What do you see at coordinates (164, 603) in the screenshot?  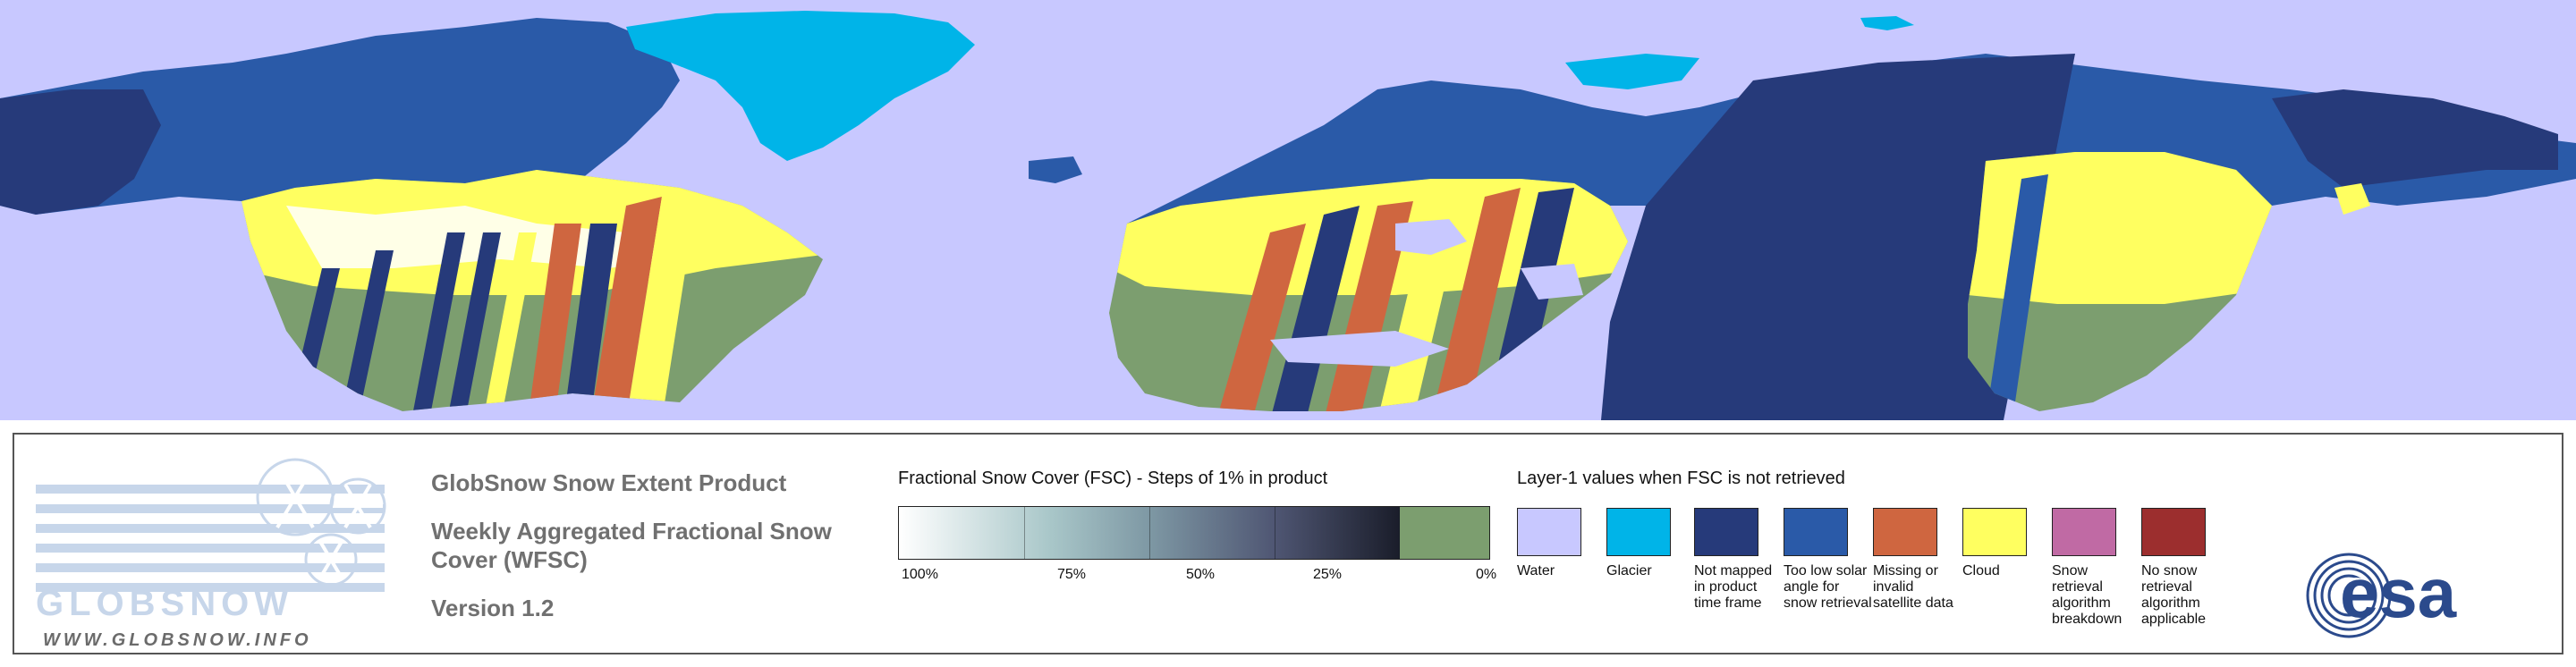 I see `globsnow-logo-text: GLOBSNOW` at bounding box center [164, 603].